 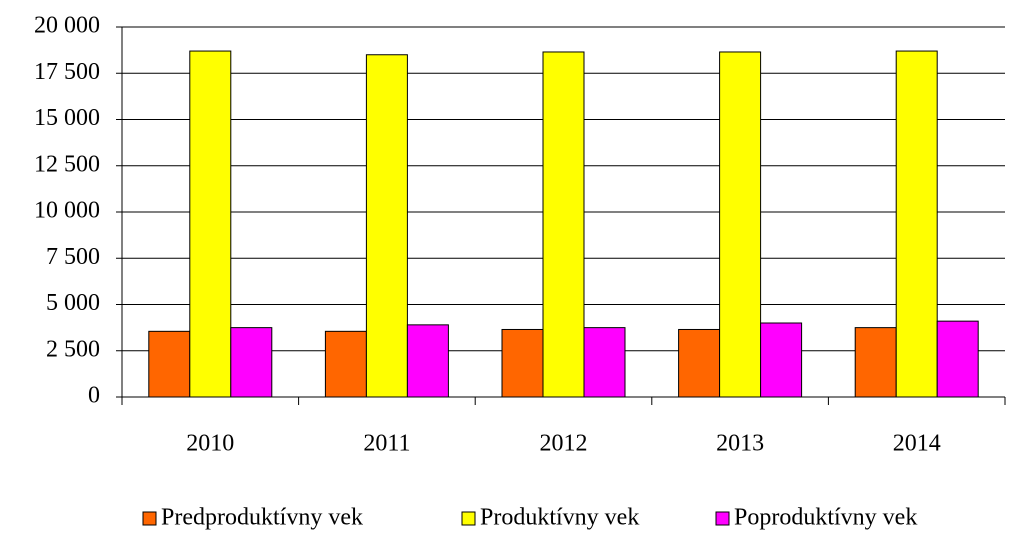 What do you see at coordinates (73, 257) in the screenshot?
I see `y-tick-label: 7 500` at bounding box center [73, 257].